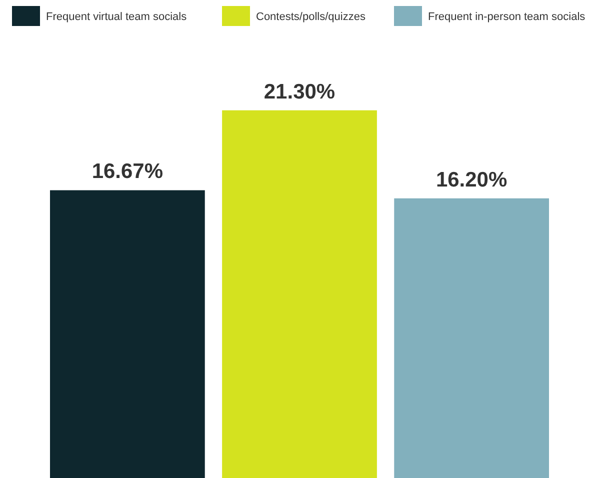 The height and width of the screenshot is (478, 594). I want to click on data-label: 21.30%, so click(300, 92).